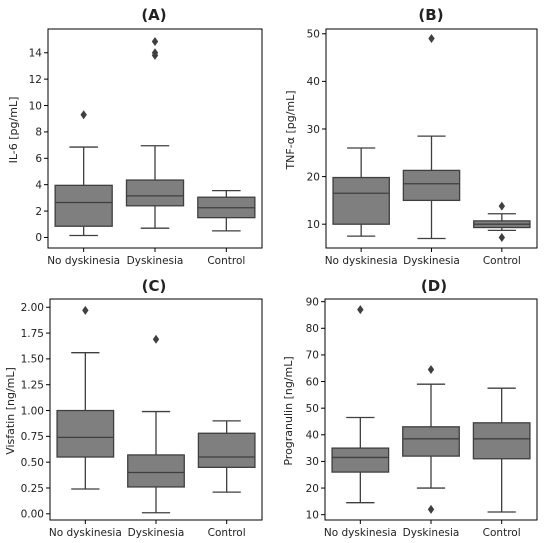 This screenshot has width=550, height=543. Describe the element at coordinates (38, 185) in the screenshot. I see `y-tick-label: 4` at that location.